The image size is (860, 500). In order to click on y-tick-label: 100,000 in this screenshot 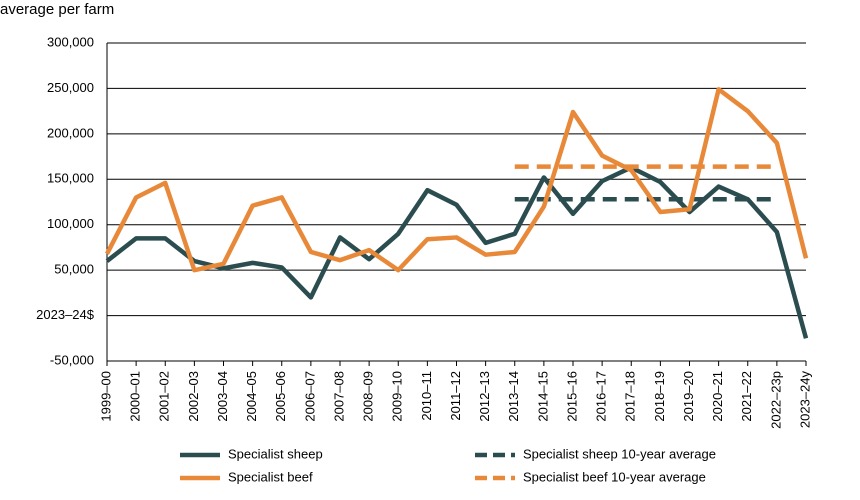, I will do `click(70, 223)`.